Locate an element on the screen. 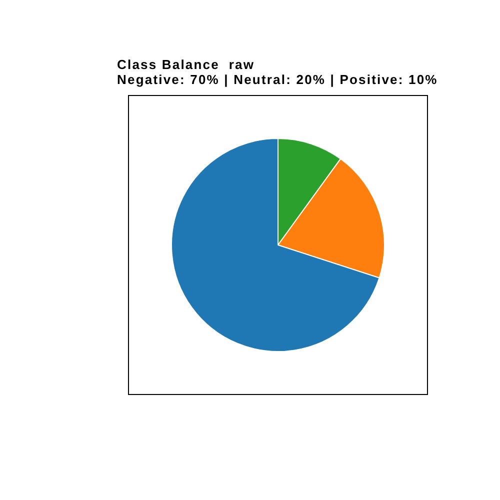 Image resolution: width=500 pixels, height=500 pixels. chart-subtitle: Negative: 70% | Neutral: 20% | Positive: 10% is located at coordinates (277, 79).